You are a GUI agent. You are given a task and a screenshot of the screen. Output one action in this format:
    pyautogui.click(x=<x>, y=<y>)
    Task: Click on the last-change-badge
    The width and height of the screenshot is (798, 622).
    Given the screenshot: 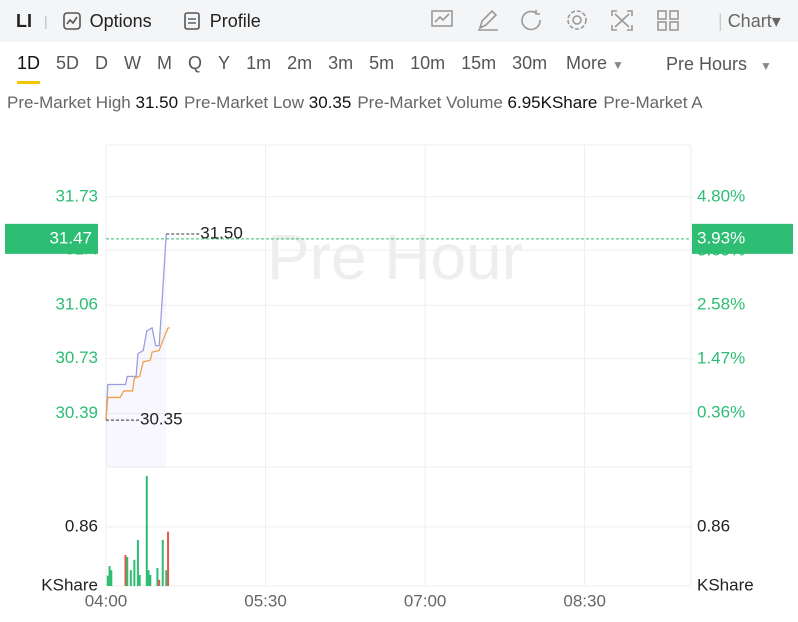 What is the action you would take?
    pyautogui.click(x=742, y=238)
    